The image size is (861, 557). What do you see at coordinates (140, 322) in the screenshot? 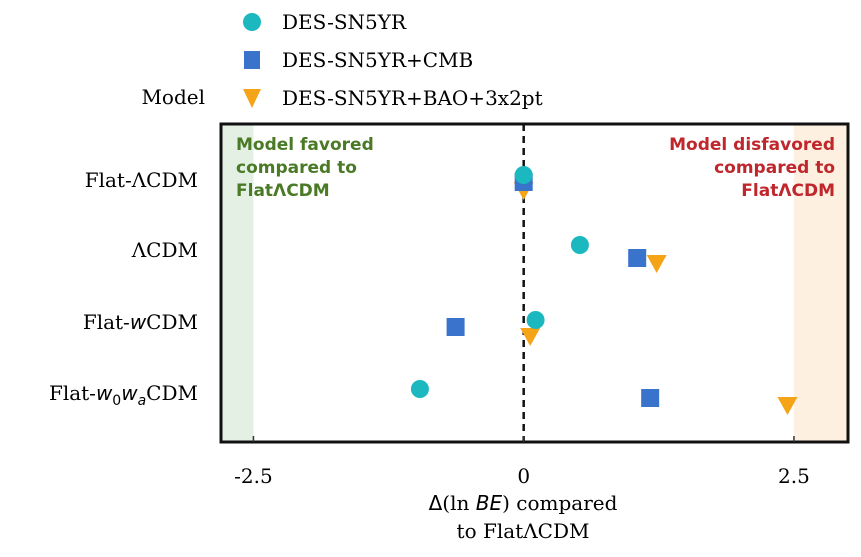
I see `category-label: Flat-wCDM` at bounding box center [140, 322].